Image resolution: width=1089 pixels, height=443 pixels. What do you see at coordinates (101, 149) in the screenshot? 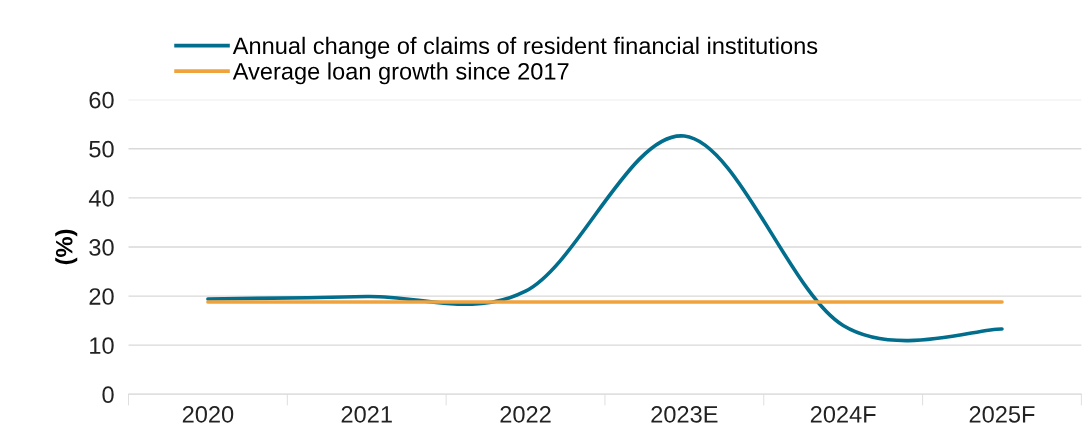
I see `y-tick-label: 50` at bounding box center [101, 149].